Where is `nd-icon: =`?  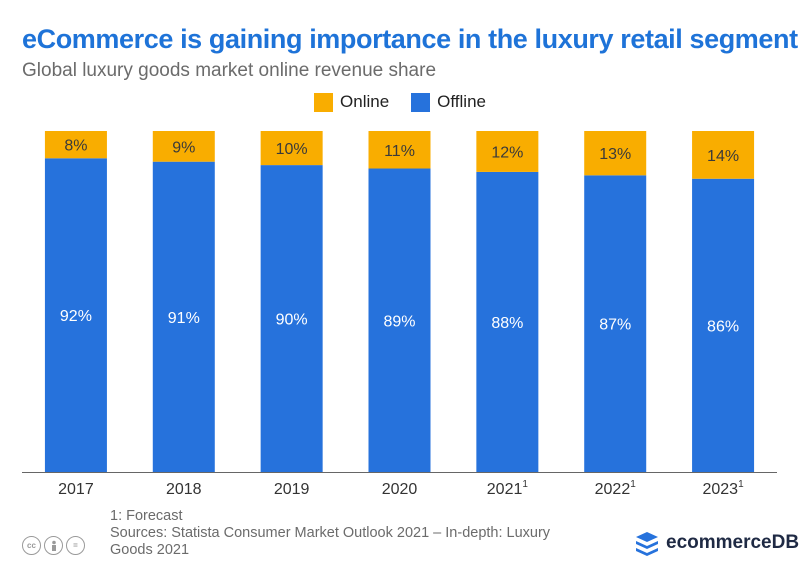
nd-icon: = is located at coordinates (75, 545).